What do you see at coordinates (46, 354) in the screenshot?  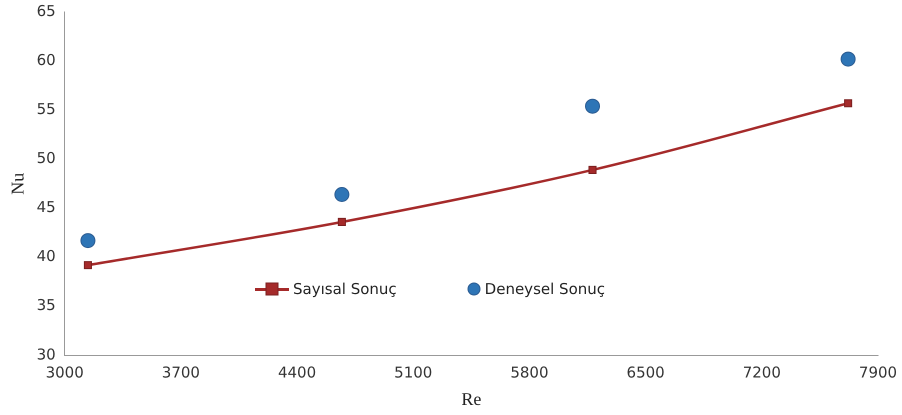 I see `y-tick-label: 30` at bounding box center [46, 354].